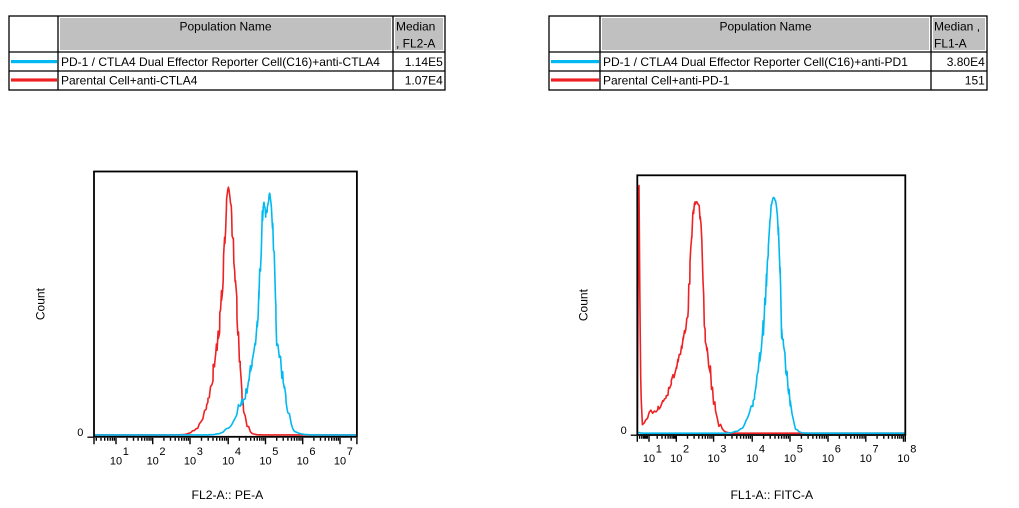 The height and width of the screenshot is (508, 1019). I want to click on svg-text: 1.07E4, so click(424, 80).